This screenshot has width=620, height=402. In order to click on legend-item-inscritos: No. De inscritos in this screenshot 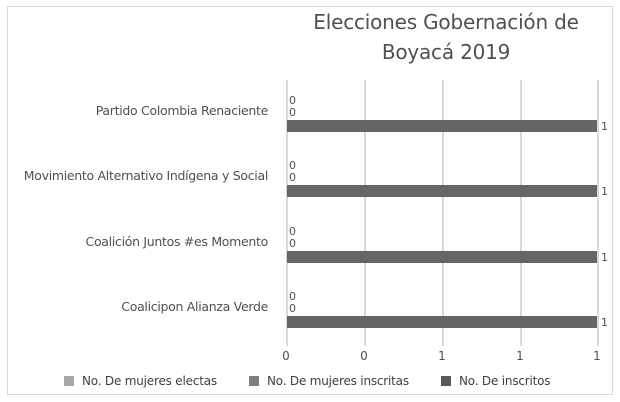, I will do `click(496, 381)`.